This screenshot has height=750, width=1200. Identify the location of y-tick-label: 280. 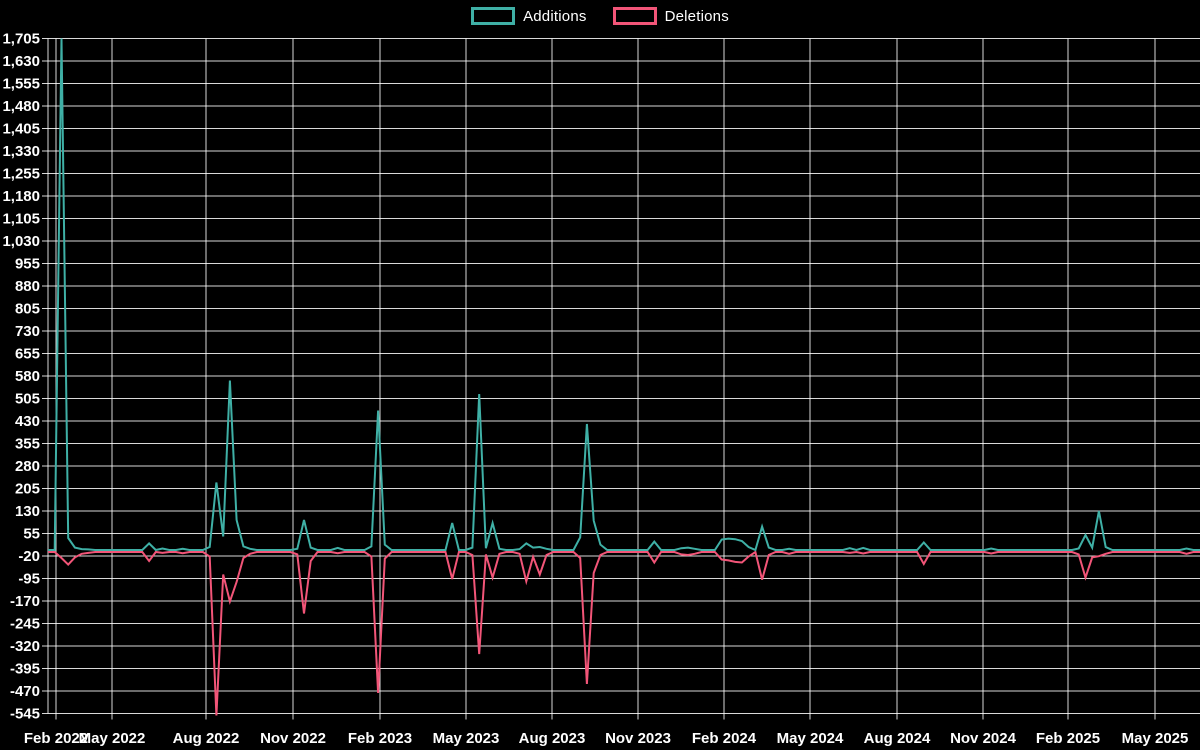
(27, 466).